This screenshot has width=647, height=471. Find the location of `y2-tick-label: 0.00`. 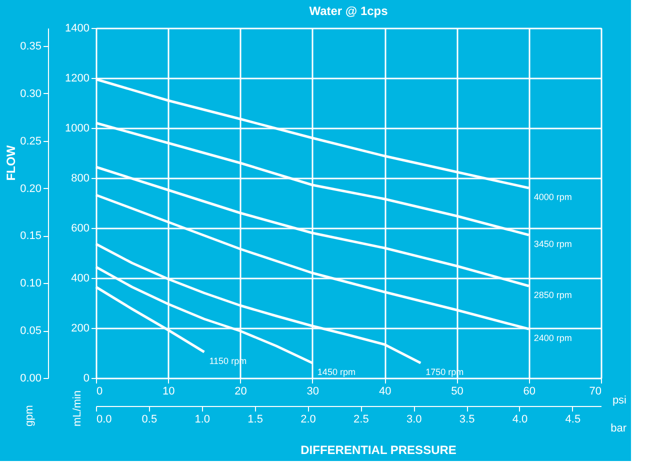

y2-tick-label: 0.00 is located at coordinates (31, 378).